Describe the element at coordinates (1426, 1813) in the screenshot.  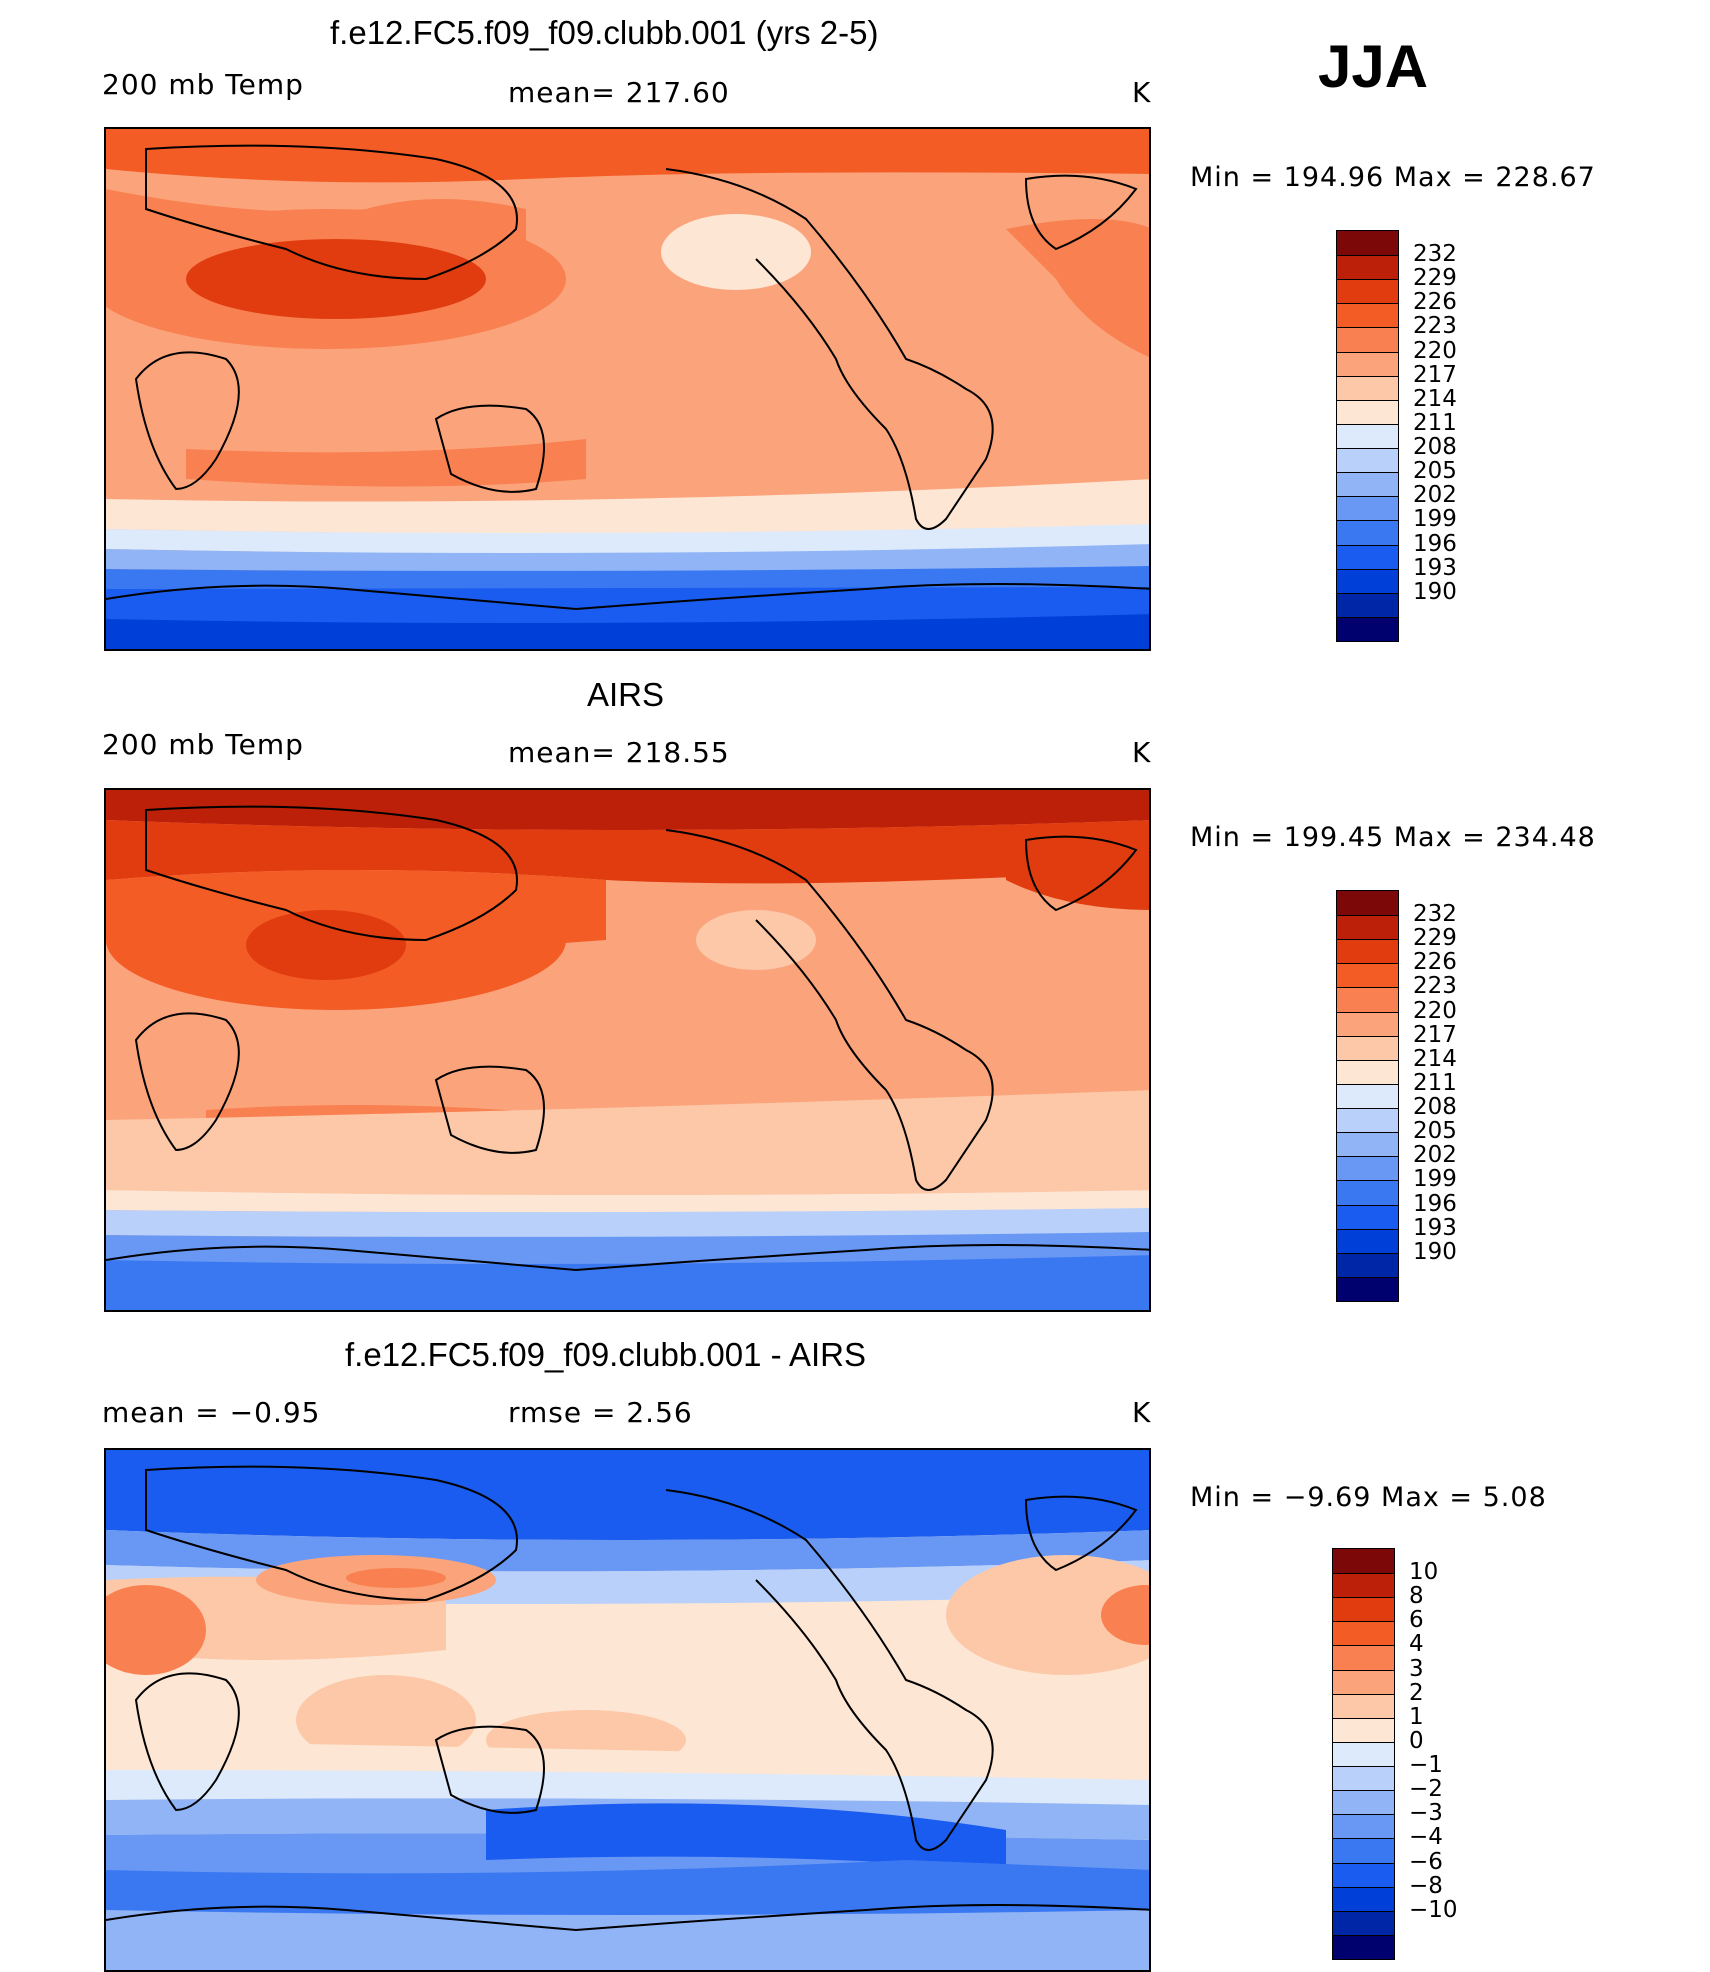
I see `panel-3-colorbar-label-10: −3` at that location.